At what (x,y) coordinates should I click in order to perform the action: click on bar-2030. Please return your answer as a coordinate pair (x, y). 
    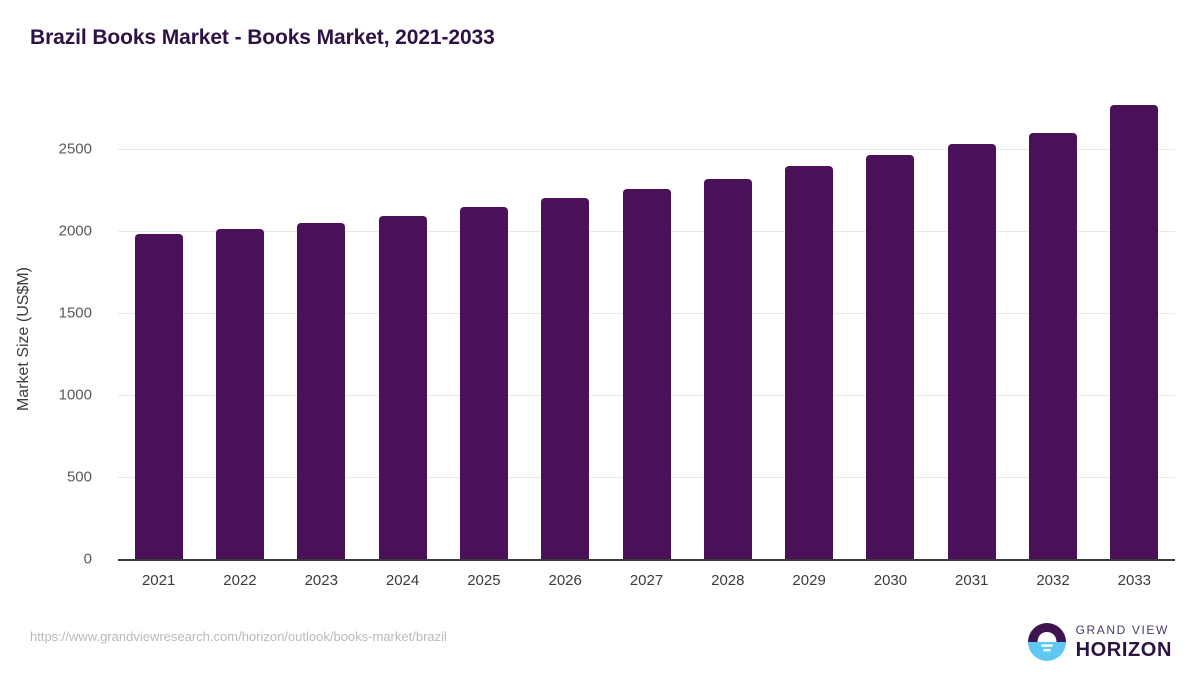
    Looking at the image, I should click on (890, 356).